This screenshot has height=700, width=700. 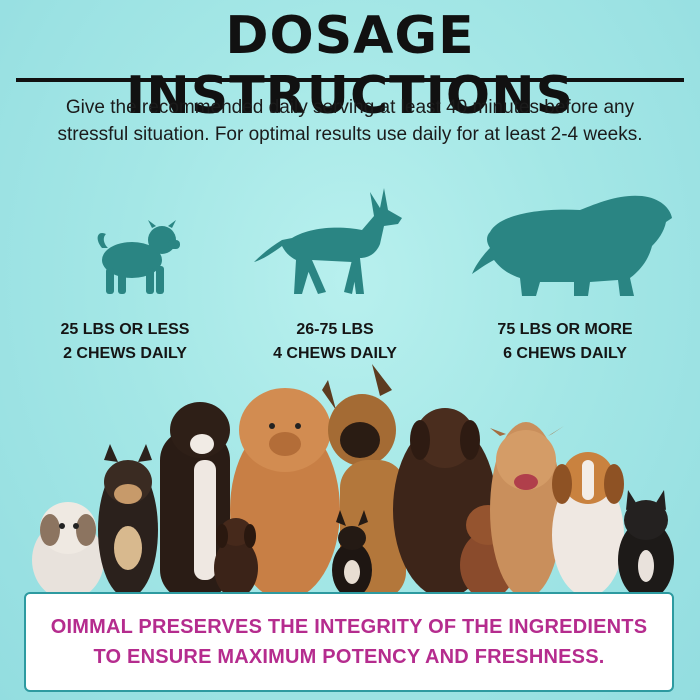 I want to click on dosage-large: 75 LBS OR MORE 6 CHEWS DAILY, so click(x=565, y=342).